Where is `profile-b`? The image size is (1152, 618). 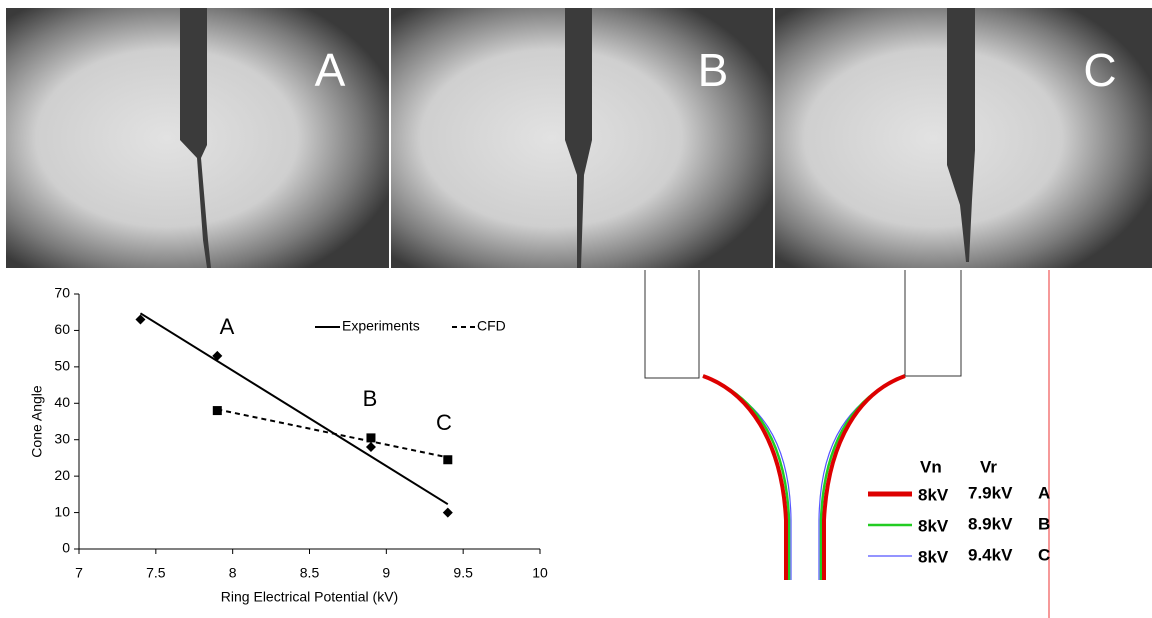 profile-b is located at coordinates (804, 477).